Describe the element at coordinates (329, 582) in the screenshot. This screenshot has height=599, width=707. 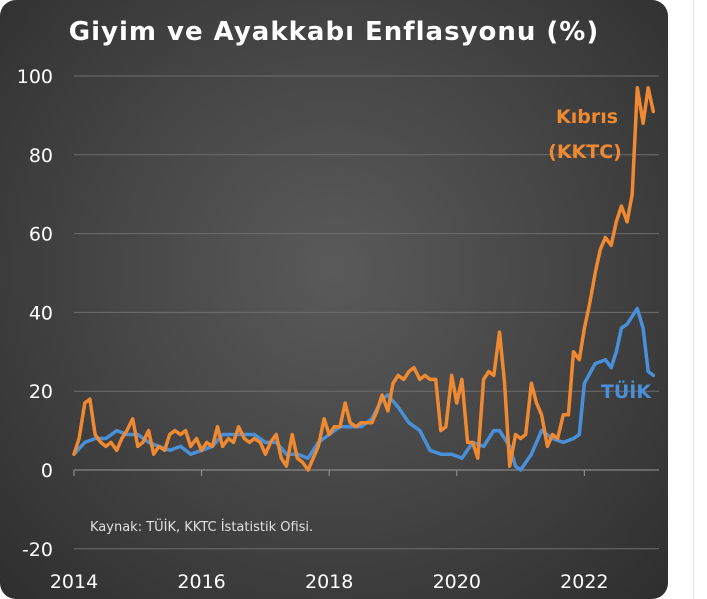
I see `x-tick-label-2: 2018` at that location.